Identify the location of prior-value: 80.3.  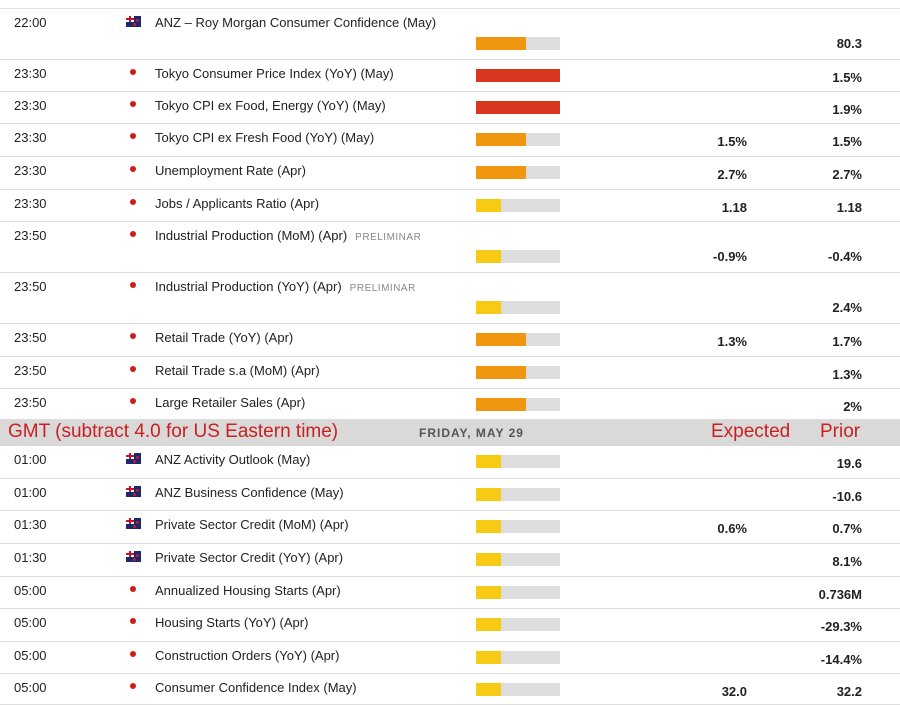
(849, 43).